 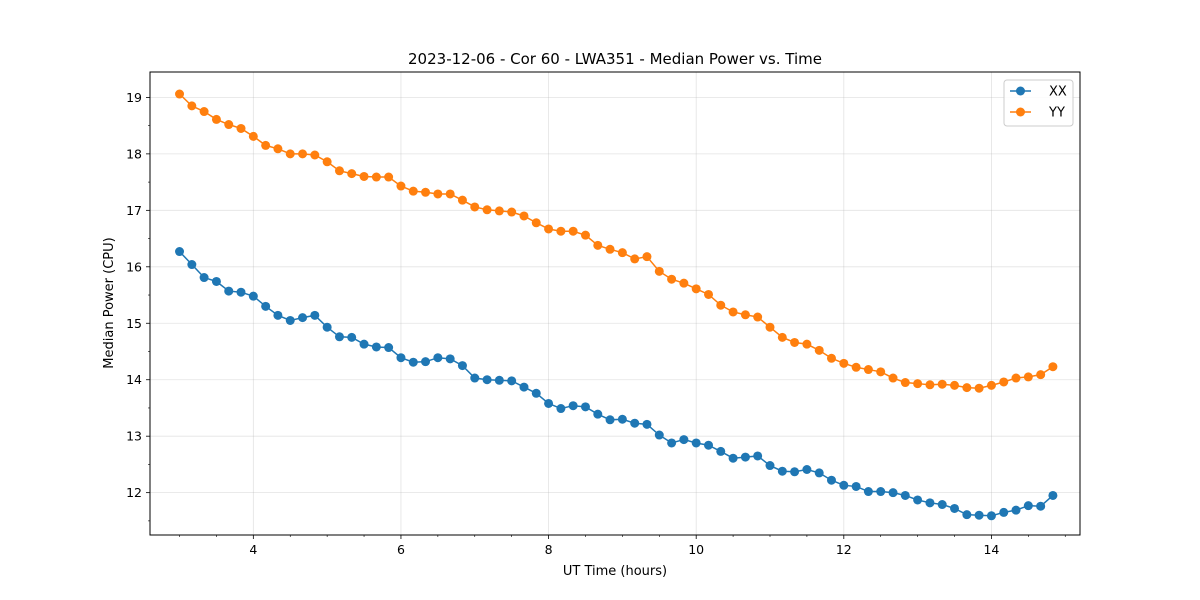 I want to click on y-tick-label: 14, so click(x=134, y=379).